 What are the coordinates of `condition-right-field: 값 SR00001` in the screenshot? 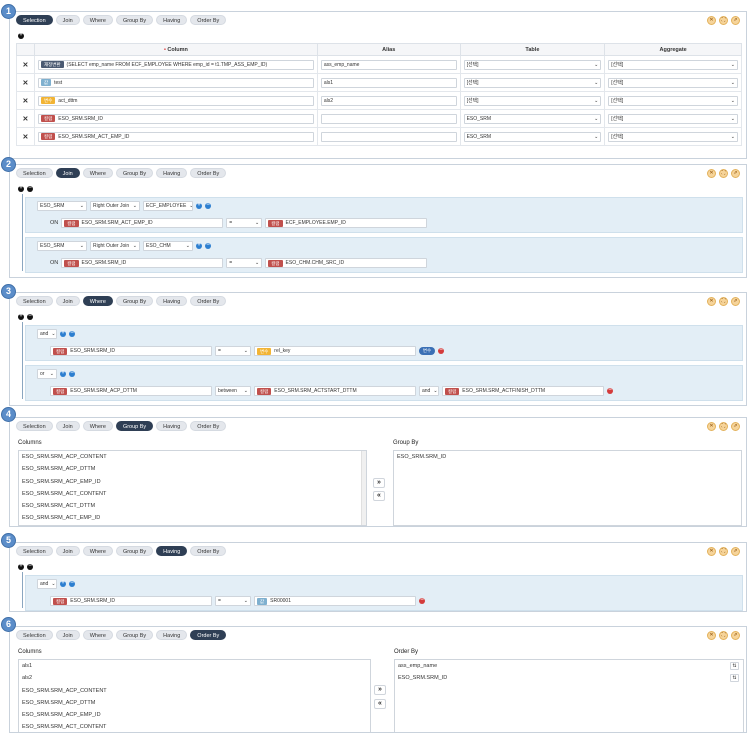 It's located at (335, 601).